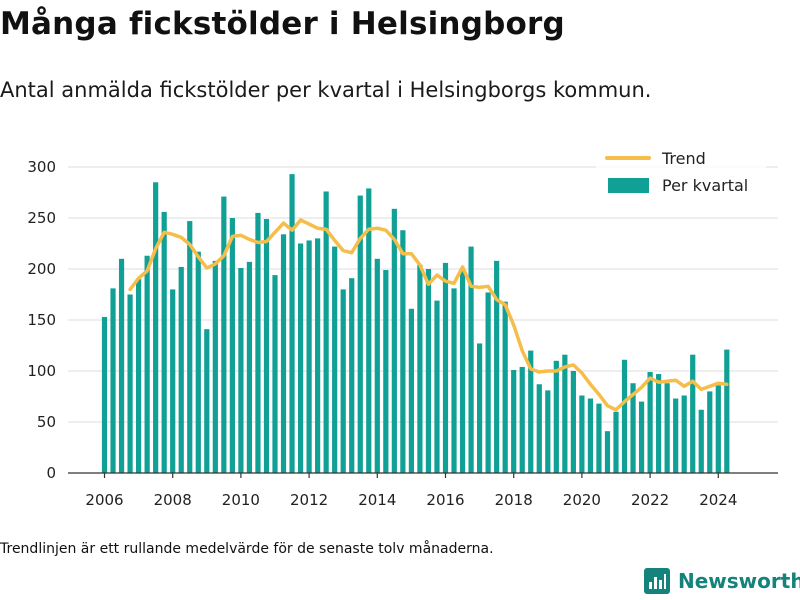  What do you see at coordinates (241, 500) in the screenshot?
I see `x-tick-label: 2010` at bounding box center [241, 500].